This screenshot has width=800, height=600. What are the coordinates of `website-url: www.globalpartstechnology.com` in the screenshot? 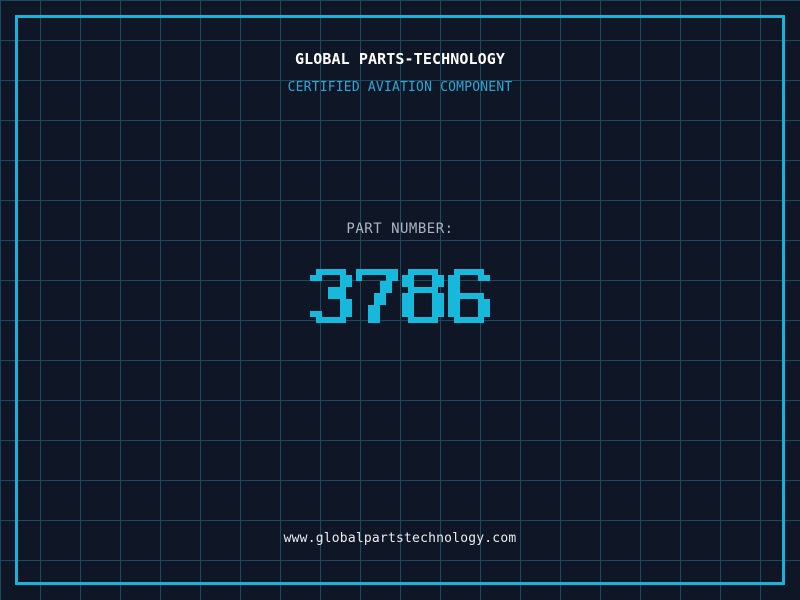 It's located at (400, 538).